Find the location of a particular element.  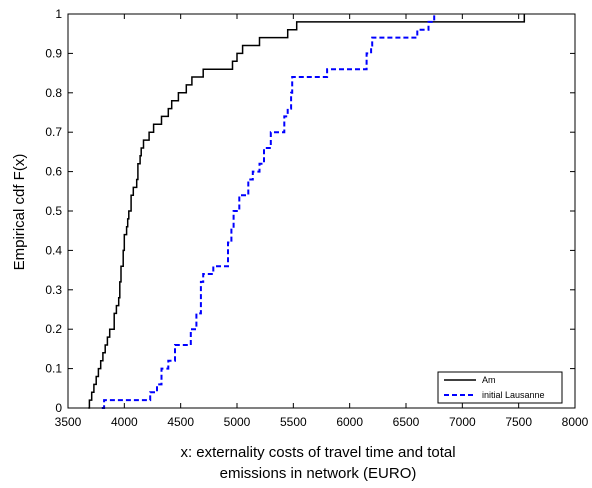

y-tick-label: 0.7 is located at coordinates (53, 132).